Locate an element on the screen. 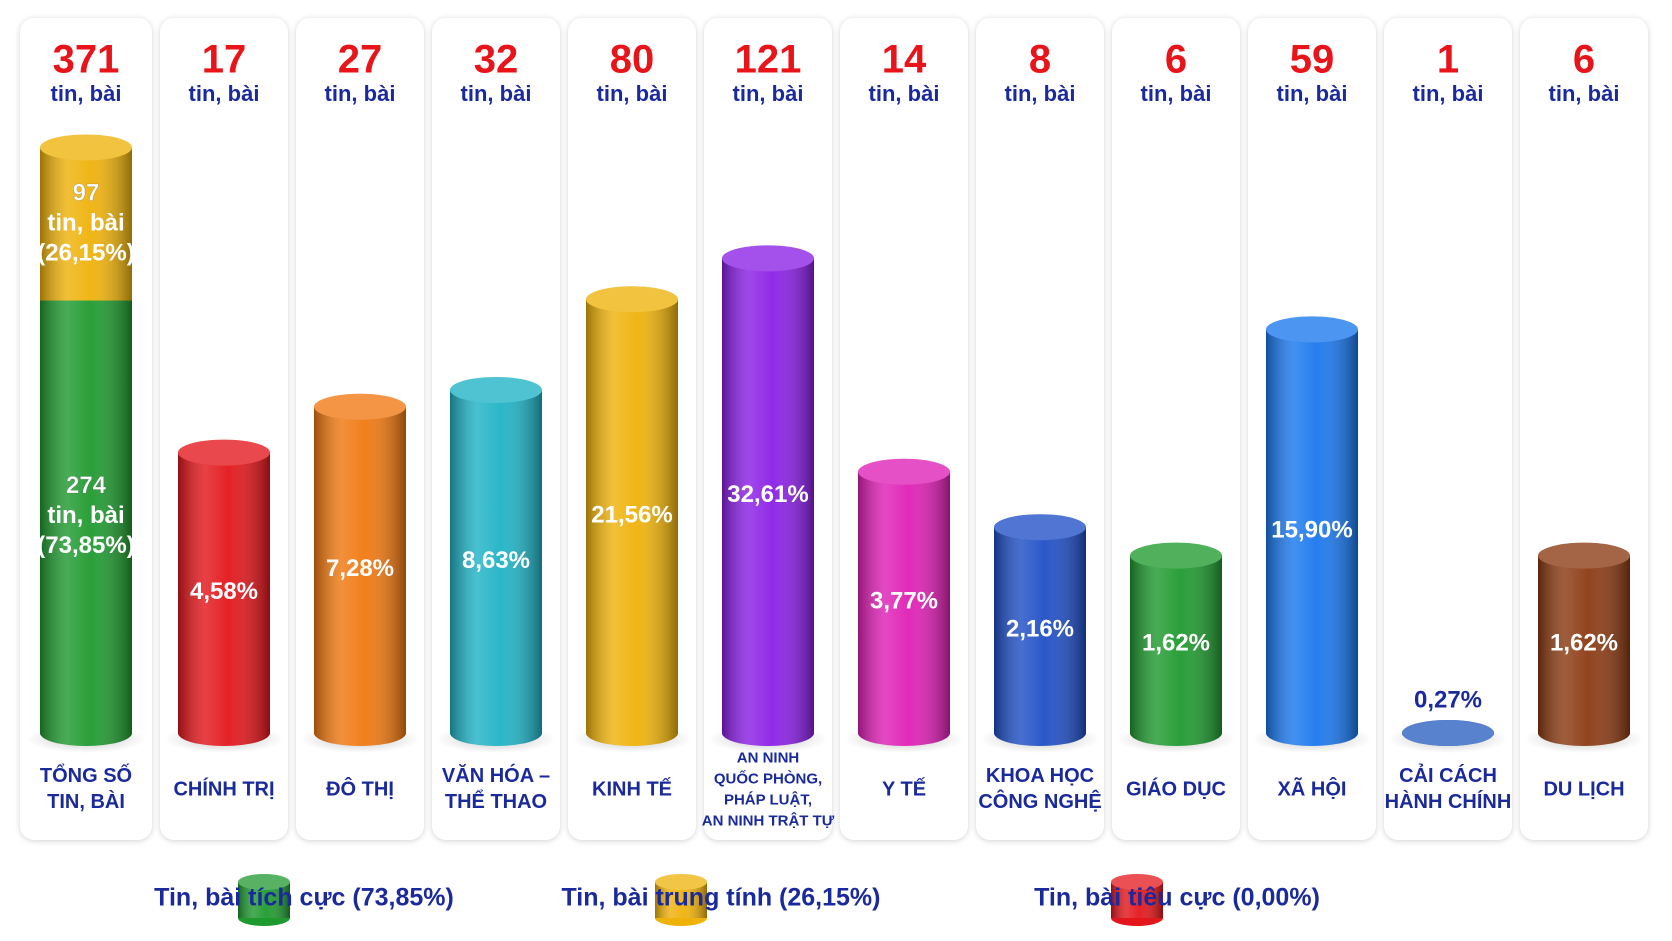  segment-value: 274 is located at coordinates (86, 485).